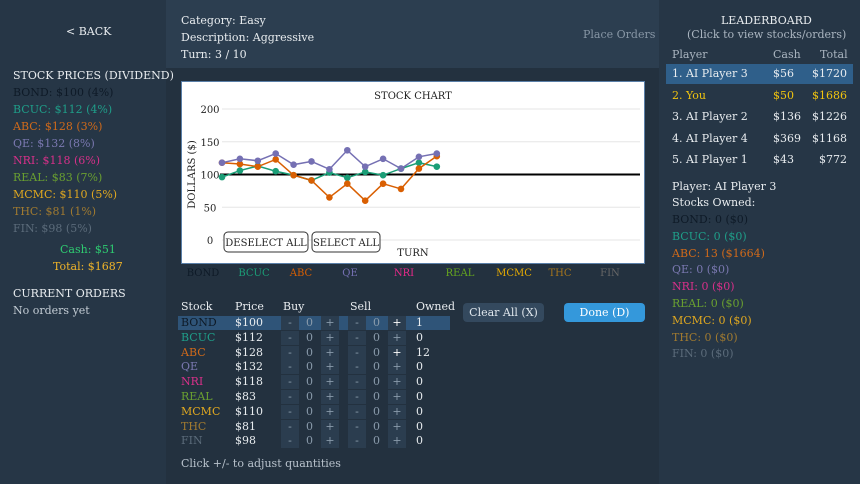  What do you see at coordinates (314, 382) in the screenshot?
I see `table-row: NRI $118 - 0 + - 0 + 0` at bounding box center [314, 382].